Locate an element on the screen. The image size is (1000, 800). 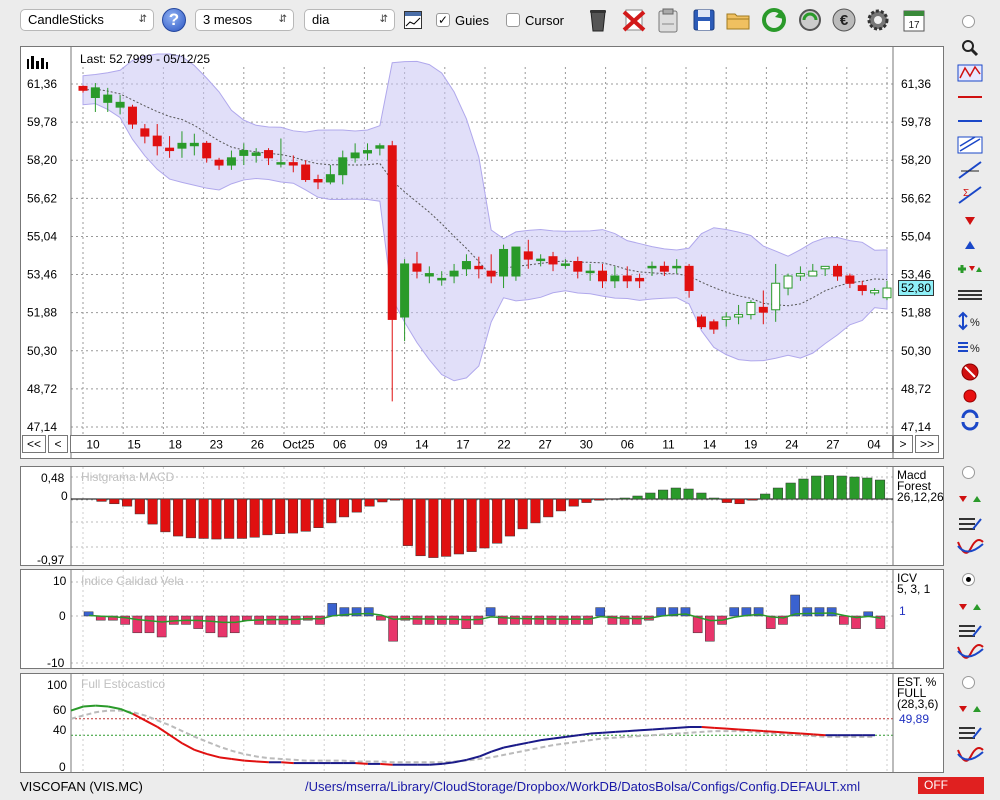
icv-tick-zero: 0 is located at coordinates (62, 616).